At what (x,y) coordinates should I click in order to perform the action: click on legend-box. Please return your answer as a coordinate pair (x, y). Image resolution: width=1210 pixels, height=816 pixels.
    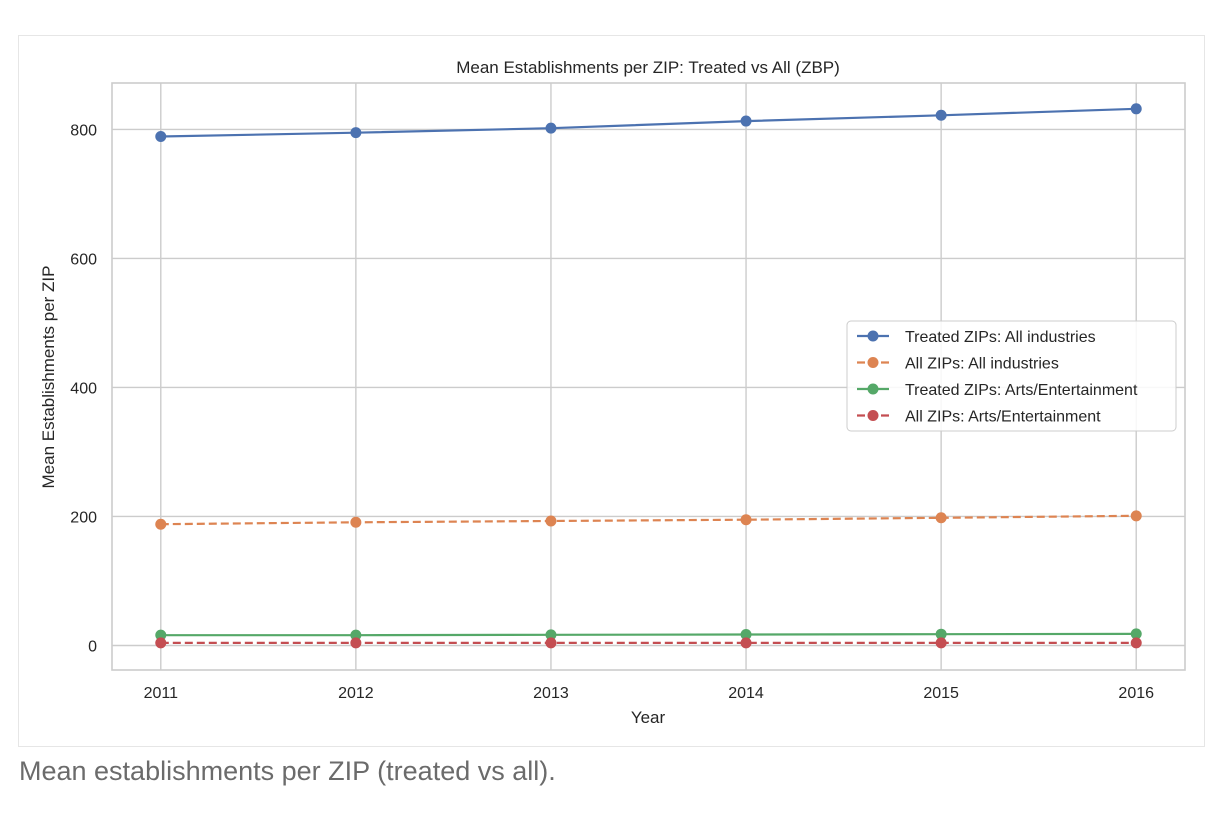
    Looking at the image, I should click on (1011, 376).